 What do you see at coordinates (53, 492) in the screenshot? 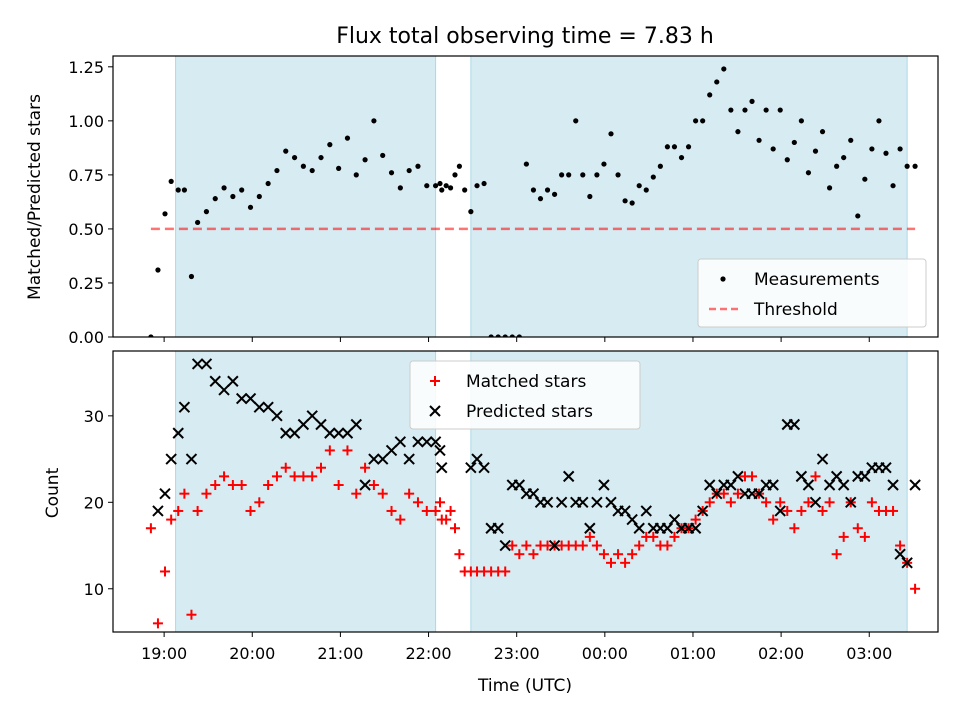
I see `bottom-y-axis-label: Count` at bounding box center [53, 492].